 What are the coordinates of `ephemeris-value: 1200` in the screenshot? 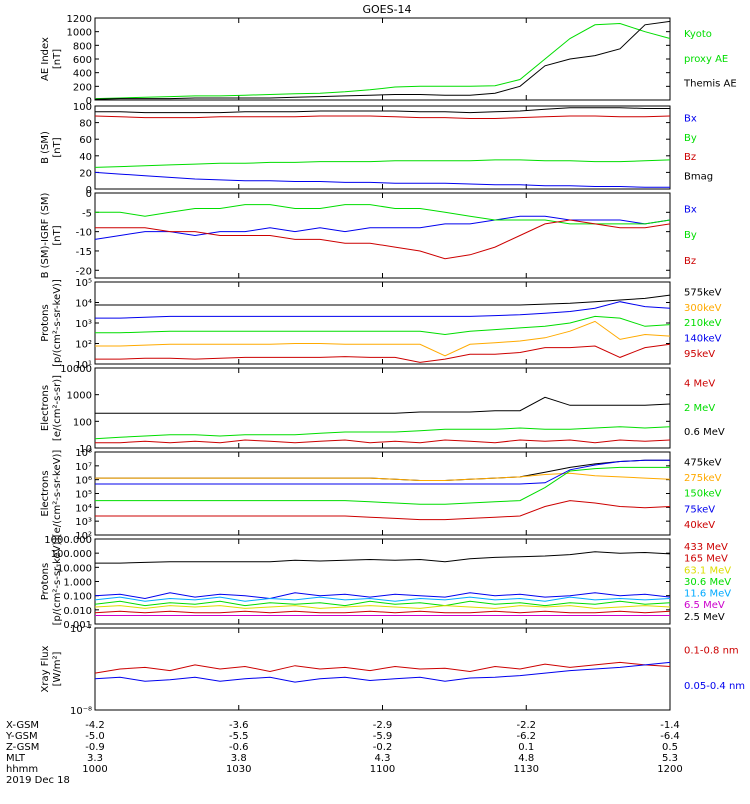 It's located at (669, 769).